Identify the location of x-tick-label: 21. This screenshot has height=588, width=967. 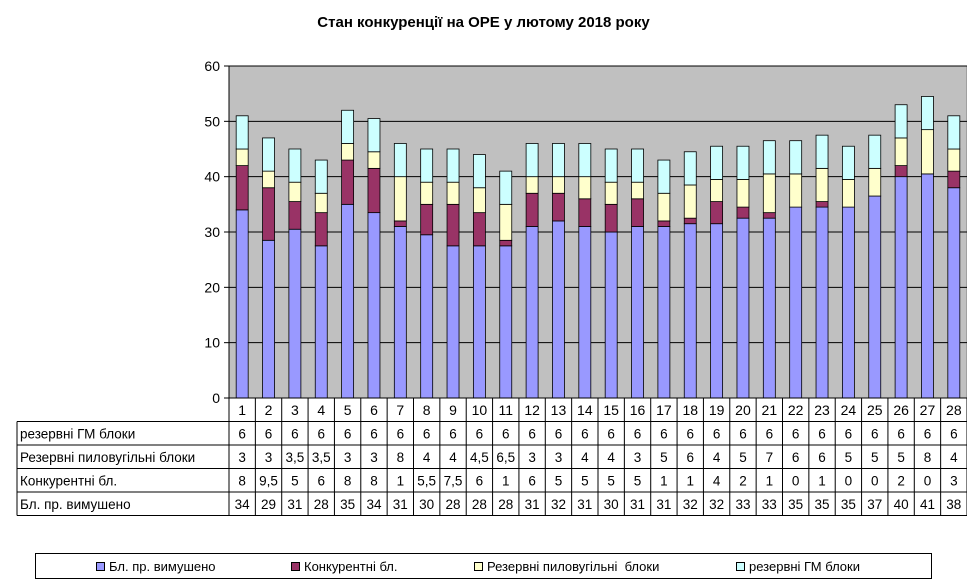
(770, 410).